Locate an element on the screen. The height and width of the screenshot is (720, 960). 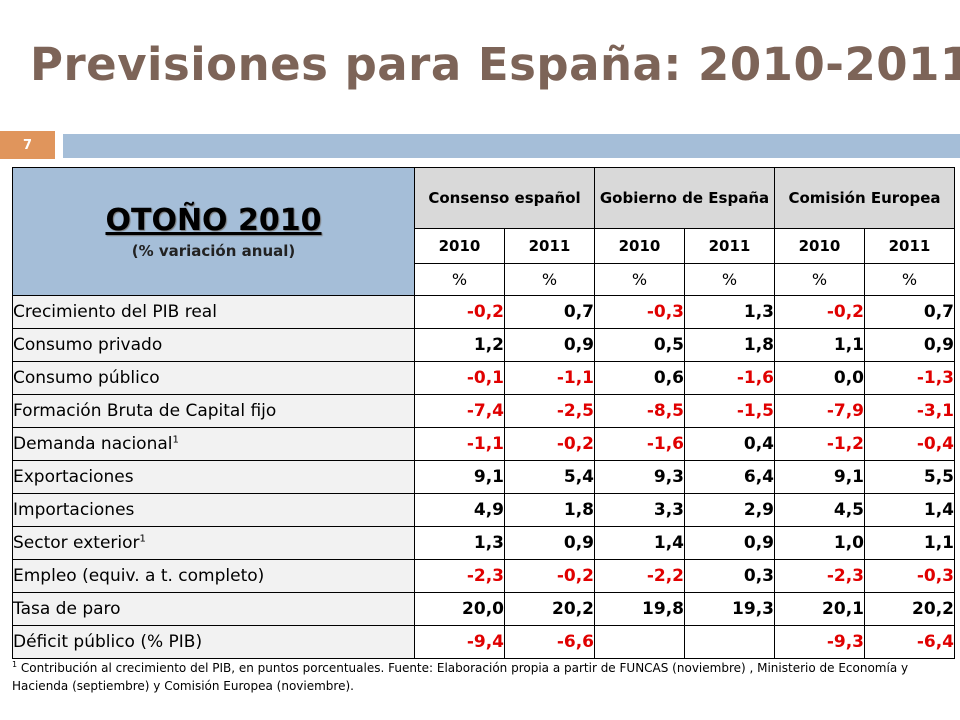
row-label: Empleo (equiv. a t. completo) is located at coordinates (213, 576).